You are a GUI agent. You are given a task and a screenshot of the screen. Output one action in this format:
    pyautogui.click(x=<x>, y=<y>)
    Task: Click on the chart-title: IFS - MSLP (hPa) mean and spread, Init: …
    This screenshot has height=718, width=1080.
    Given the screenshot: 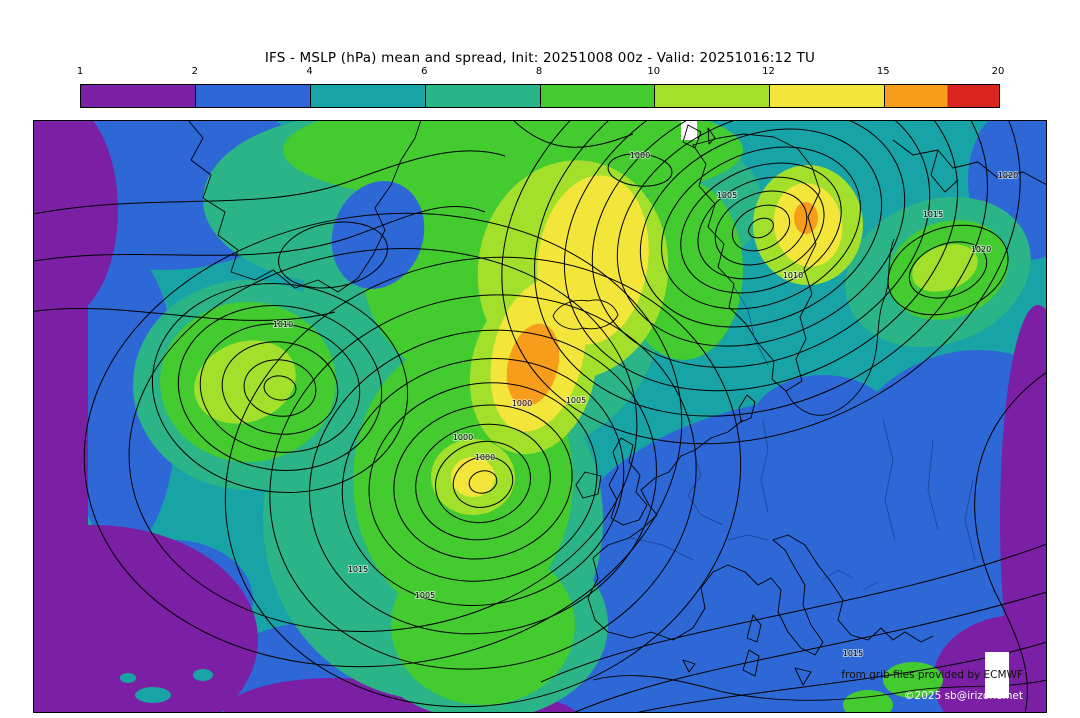 What is the action you would take?
    pyautogui.click(x=540, y=58)
    